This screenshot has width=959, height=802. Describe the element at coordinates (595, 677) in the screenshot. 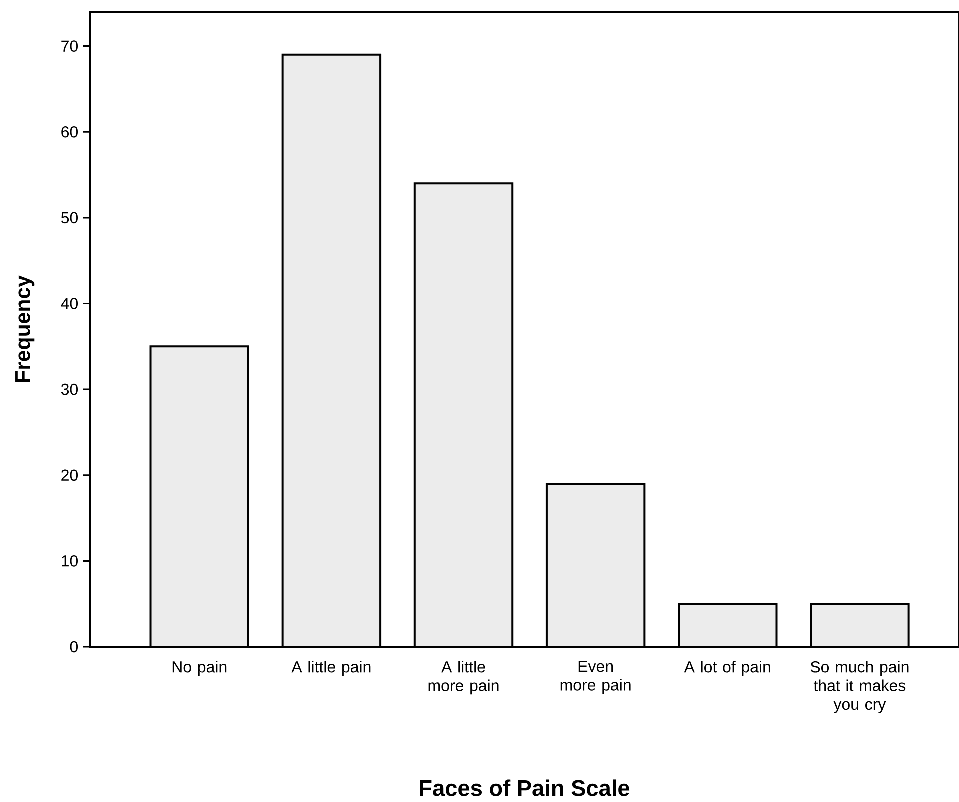

I see `x-tick-label: Even more pain` at that location.